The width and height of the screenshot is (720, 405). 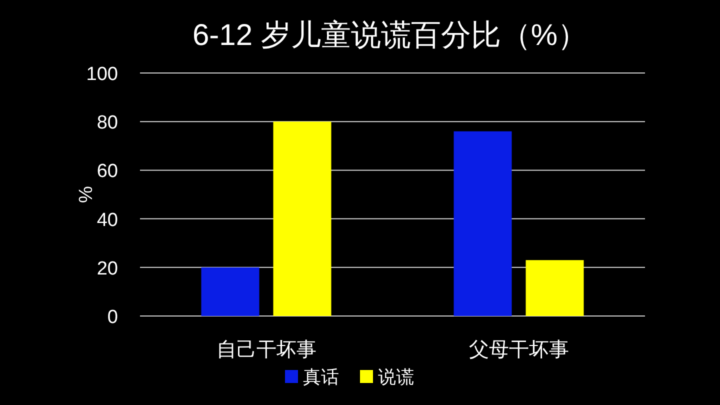 I want to click on legend-label: 真话, so click(x=321, y=377).